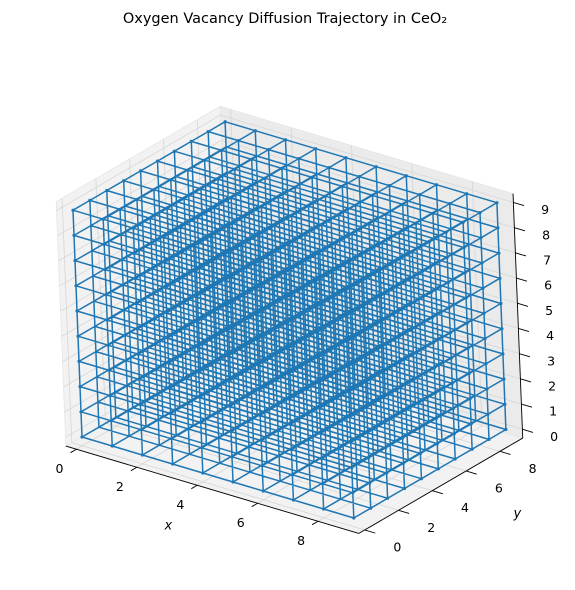 Image resolution: width=575 pixels, height=590 pixels. What do you see at coordinates (554, 436) in the screenshot?
I see `z-tick-label: 0` at bounding box center [554, 436].